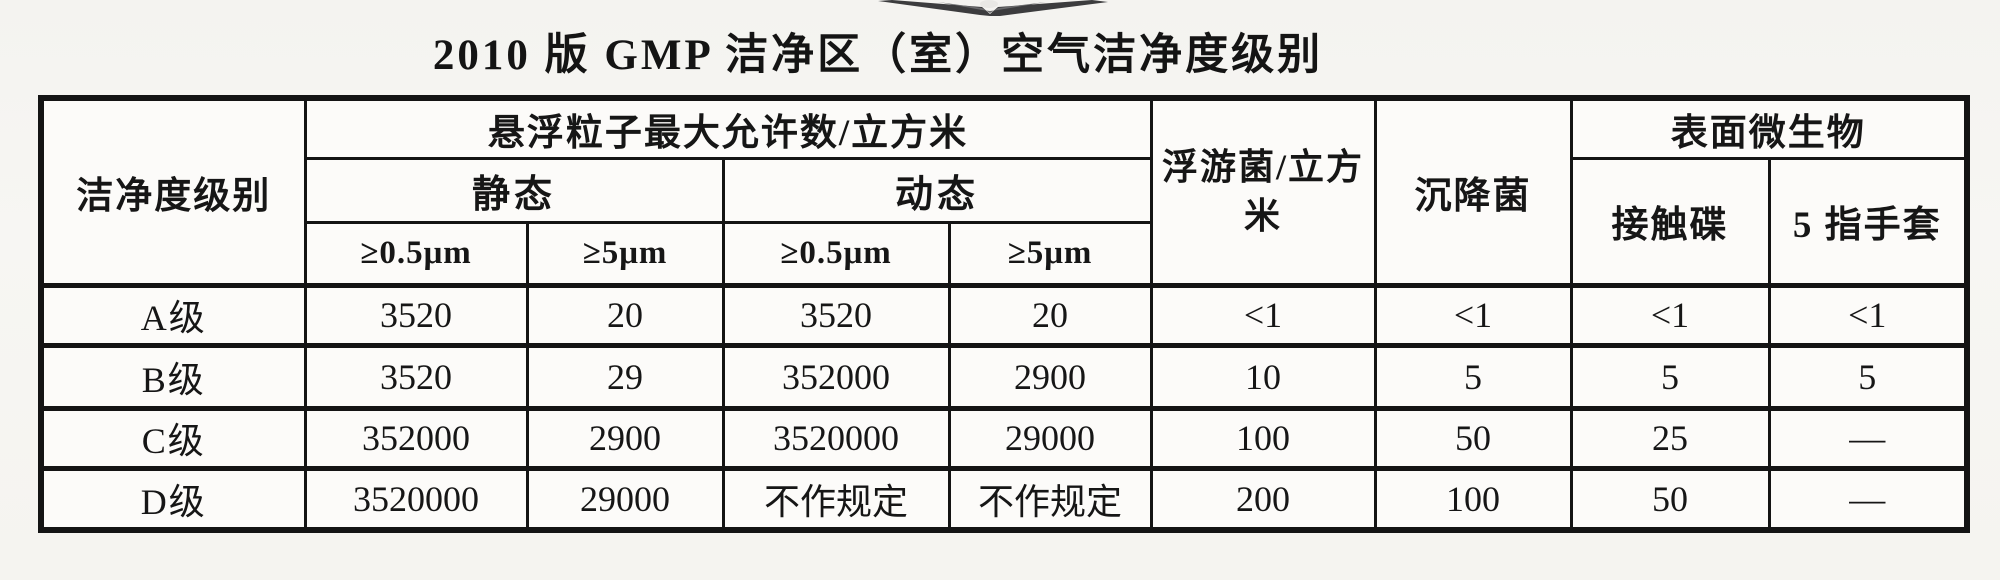 The width and height of the screenshot is (2000, 580). I want to click on header-row-particle-sizes: ≥0.5μm ≥5μm ≥0.5μm ≥5μm, so click(1004, 253).